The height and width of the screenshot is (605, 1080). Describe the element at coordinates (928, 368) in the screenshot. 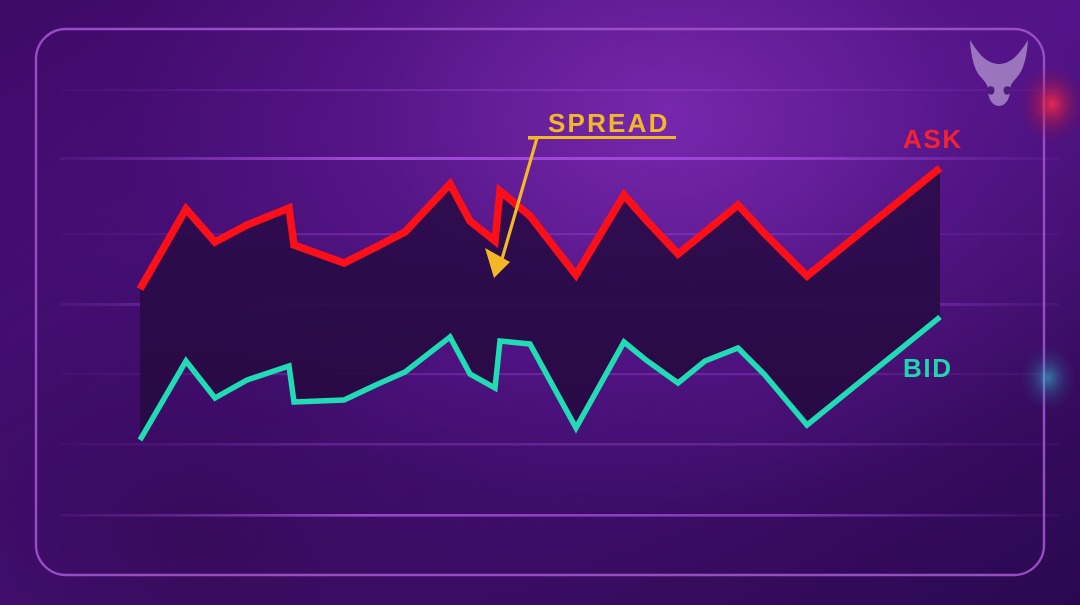

I see `bid-label: BID` at that location.